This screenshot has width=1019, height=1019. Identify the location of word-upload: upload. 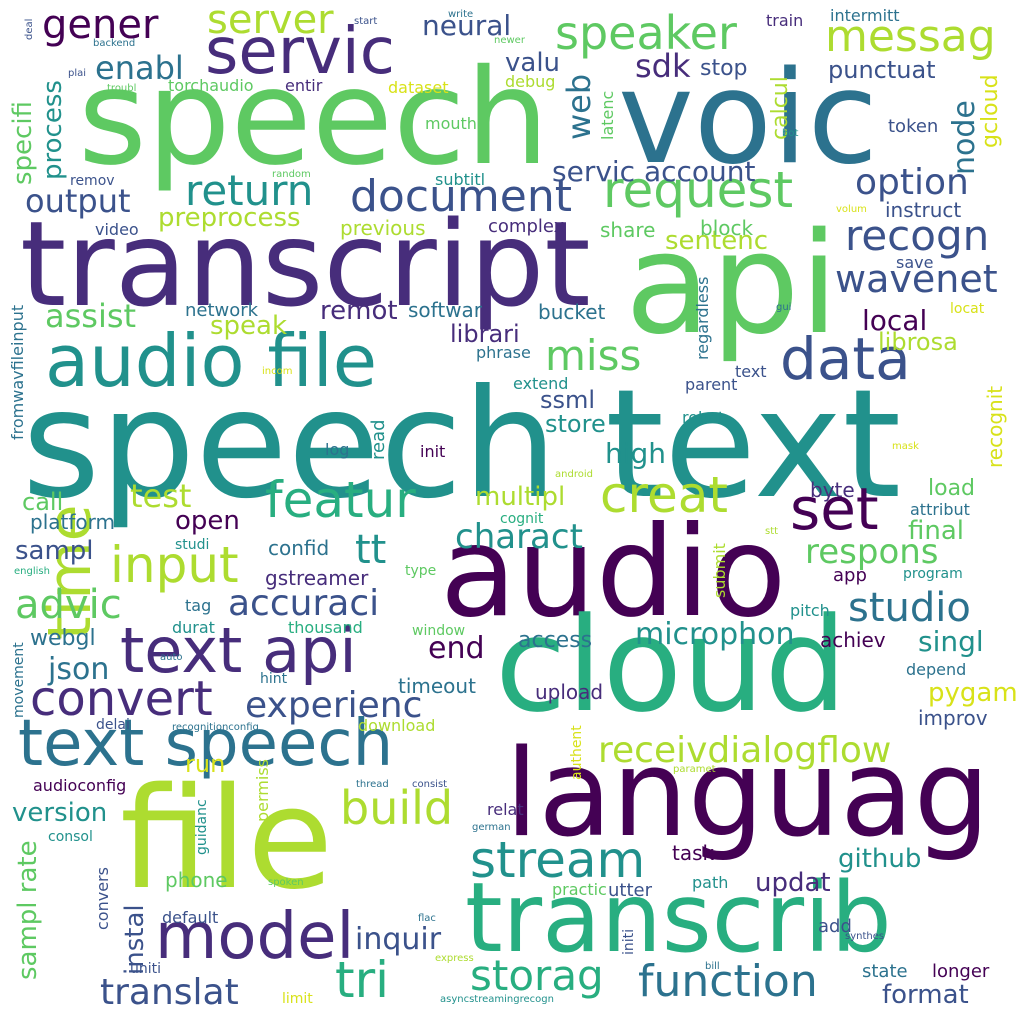
(569, 692).